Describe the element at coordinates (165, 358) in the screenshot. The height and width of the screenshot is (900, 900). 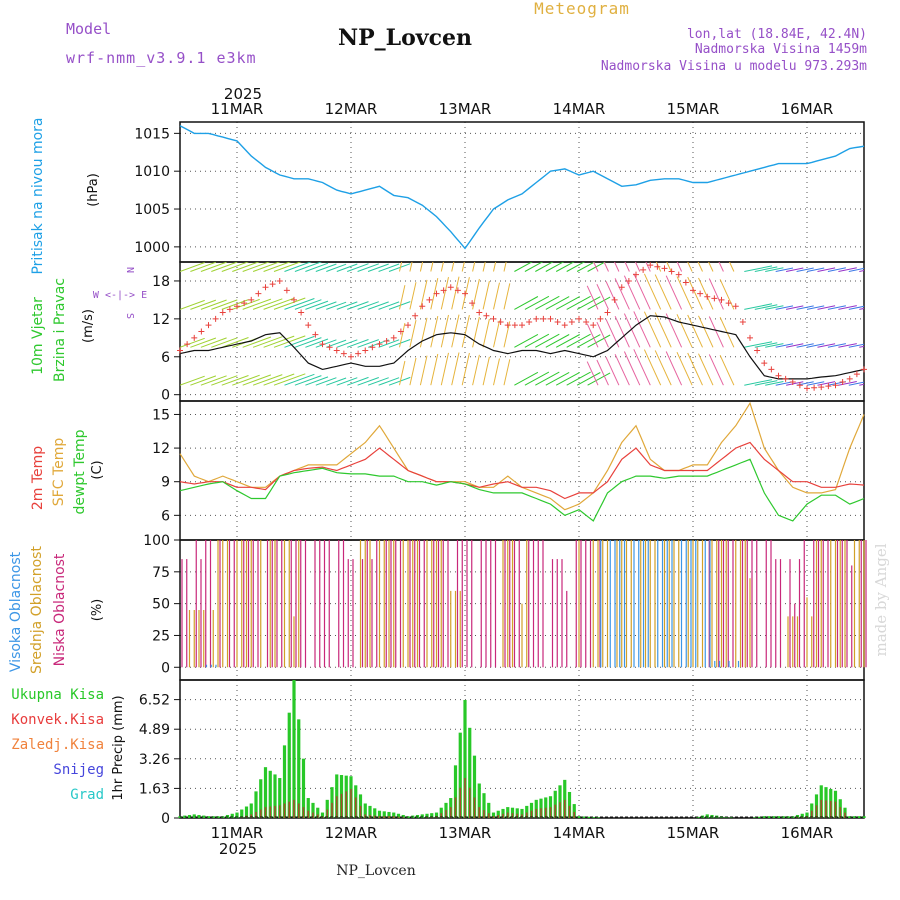
I see `wind-ytick-label: 6` at that location.